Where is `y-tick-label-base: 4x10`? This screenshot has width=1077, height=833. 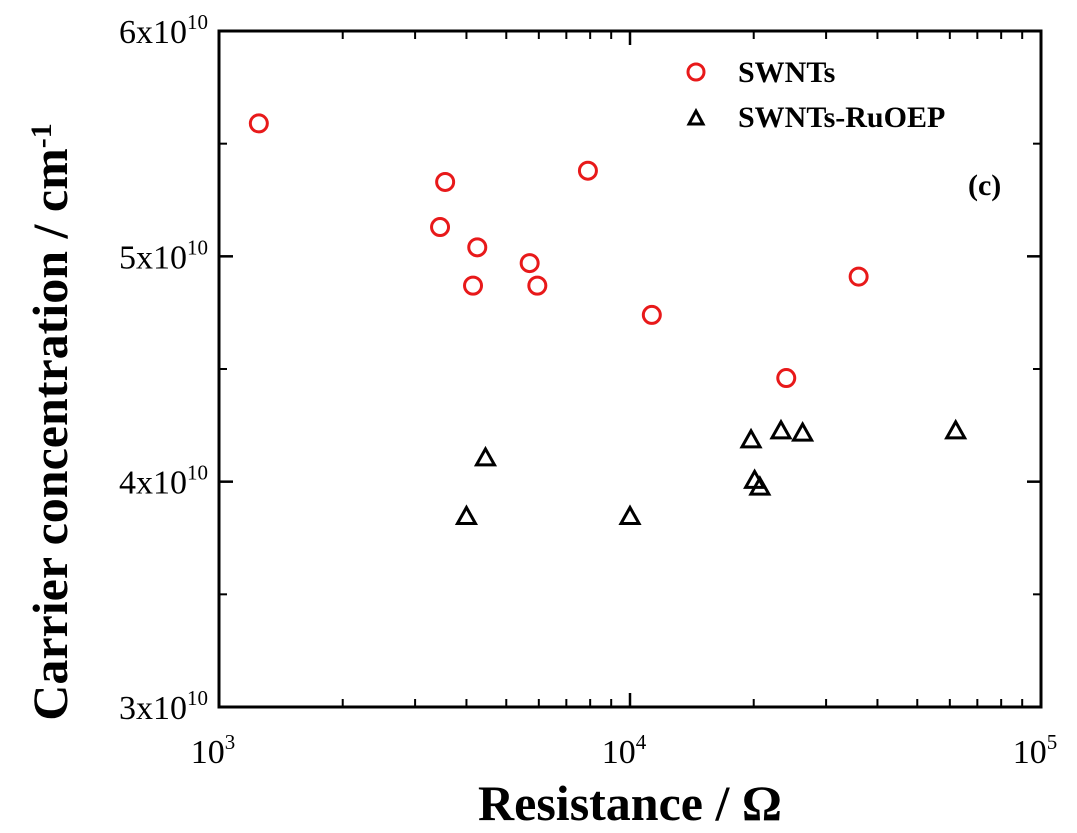
y-tick-label-base: 4x10 is located at coordinates (153, 483).